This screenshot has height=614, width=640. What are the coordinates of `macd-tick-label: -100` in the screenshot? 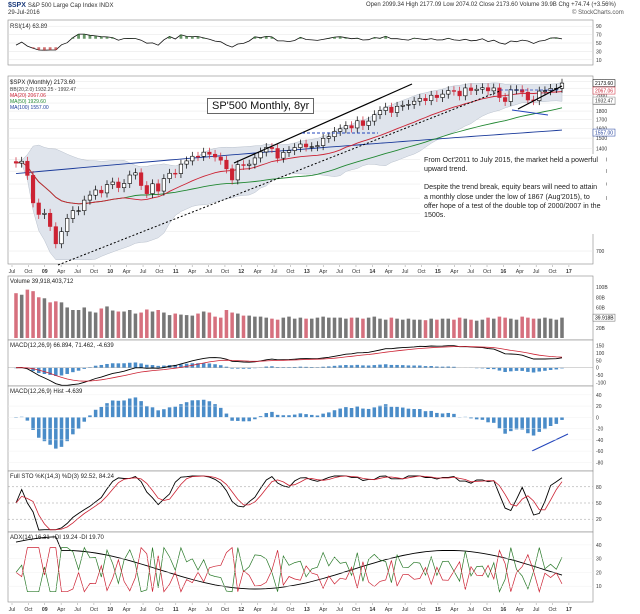 It's located at (601, 384).